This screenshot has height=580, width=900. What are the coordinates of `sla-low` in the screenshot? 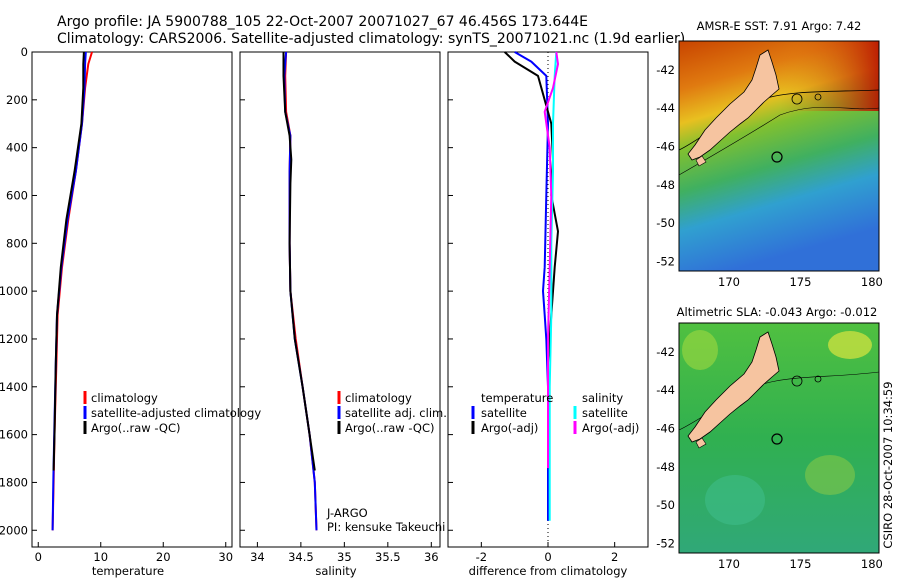 It's located at (735, 500).